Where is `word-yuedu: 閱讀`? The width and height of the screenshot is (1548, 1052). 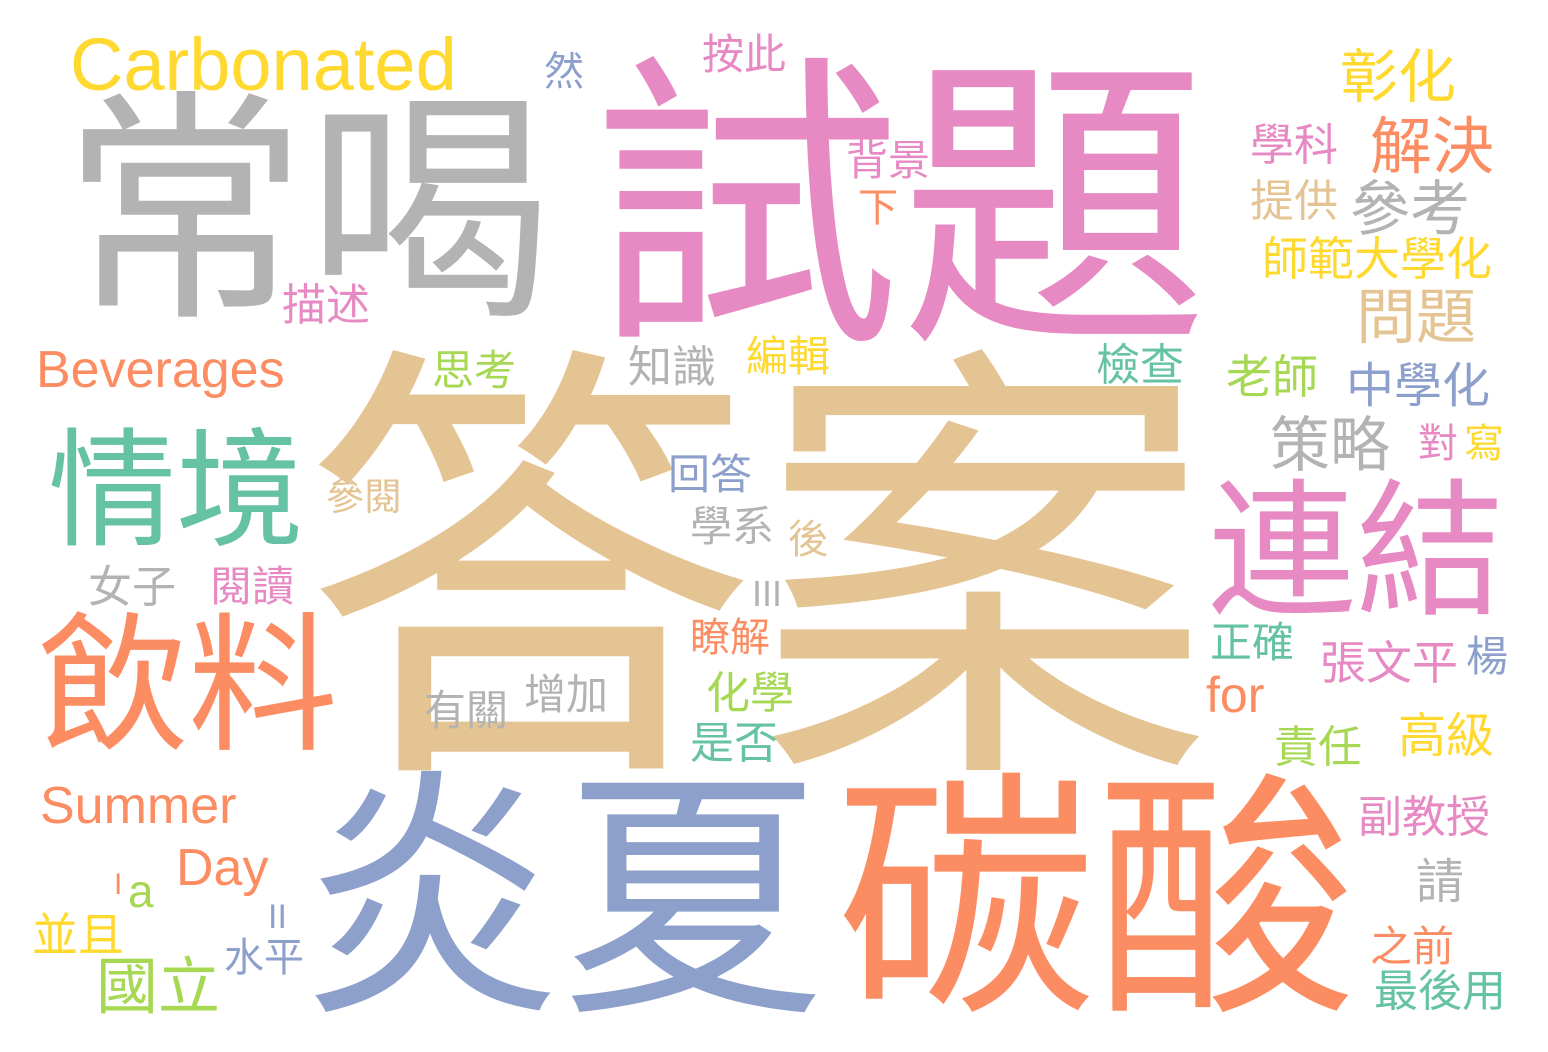
word-yuedu: 閱讀 is located at coordinates (252, 586).